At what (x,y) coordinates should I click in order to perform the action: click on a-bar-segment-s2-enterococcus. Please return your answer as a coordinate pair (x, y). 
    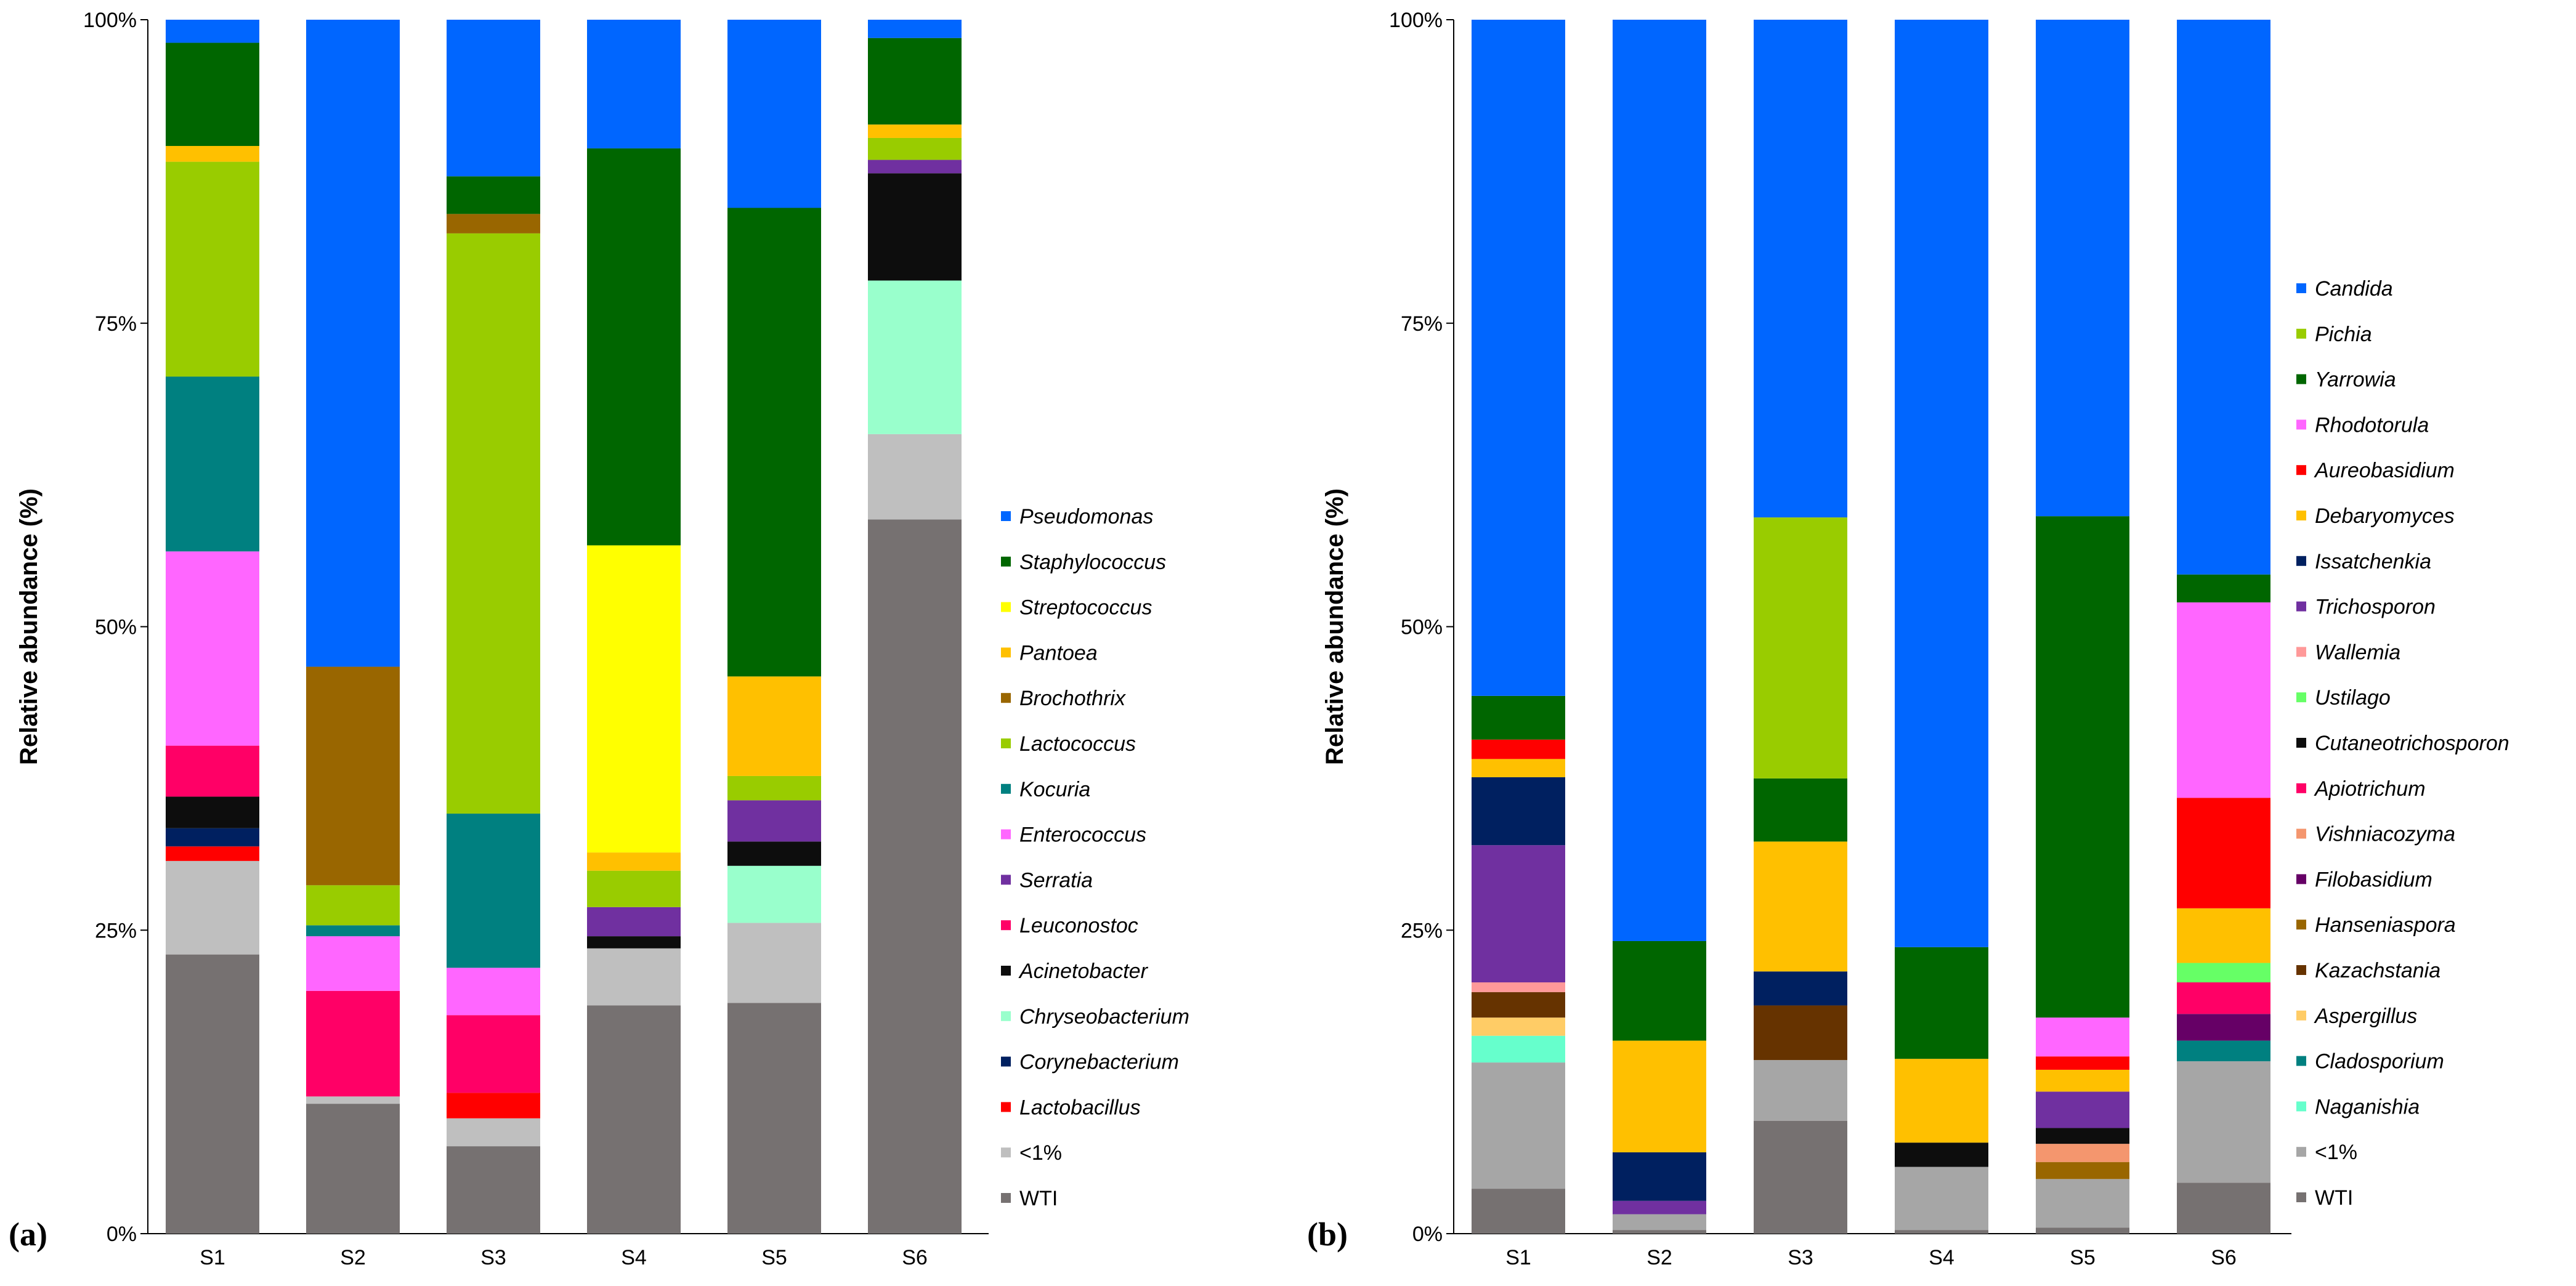
    Looking at the image, I should click on (353, 963).